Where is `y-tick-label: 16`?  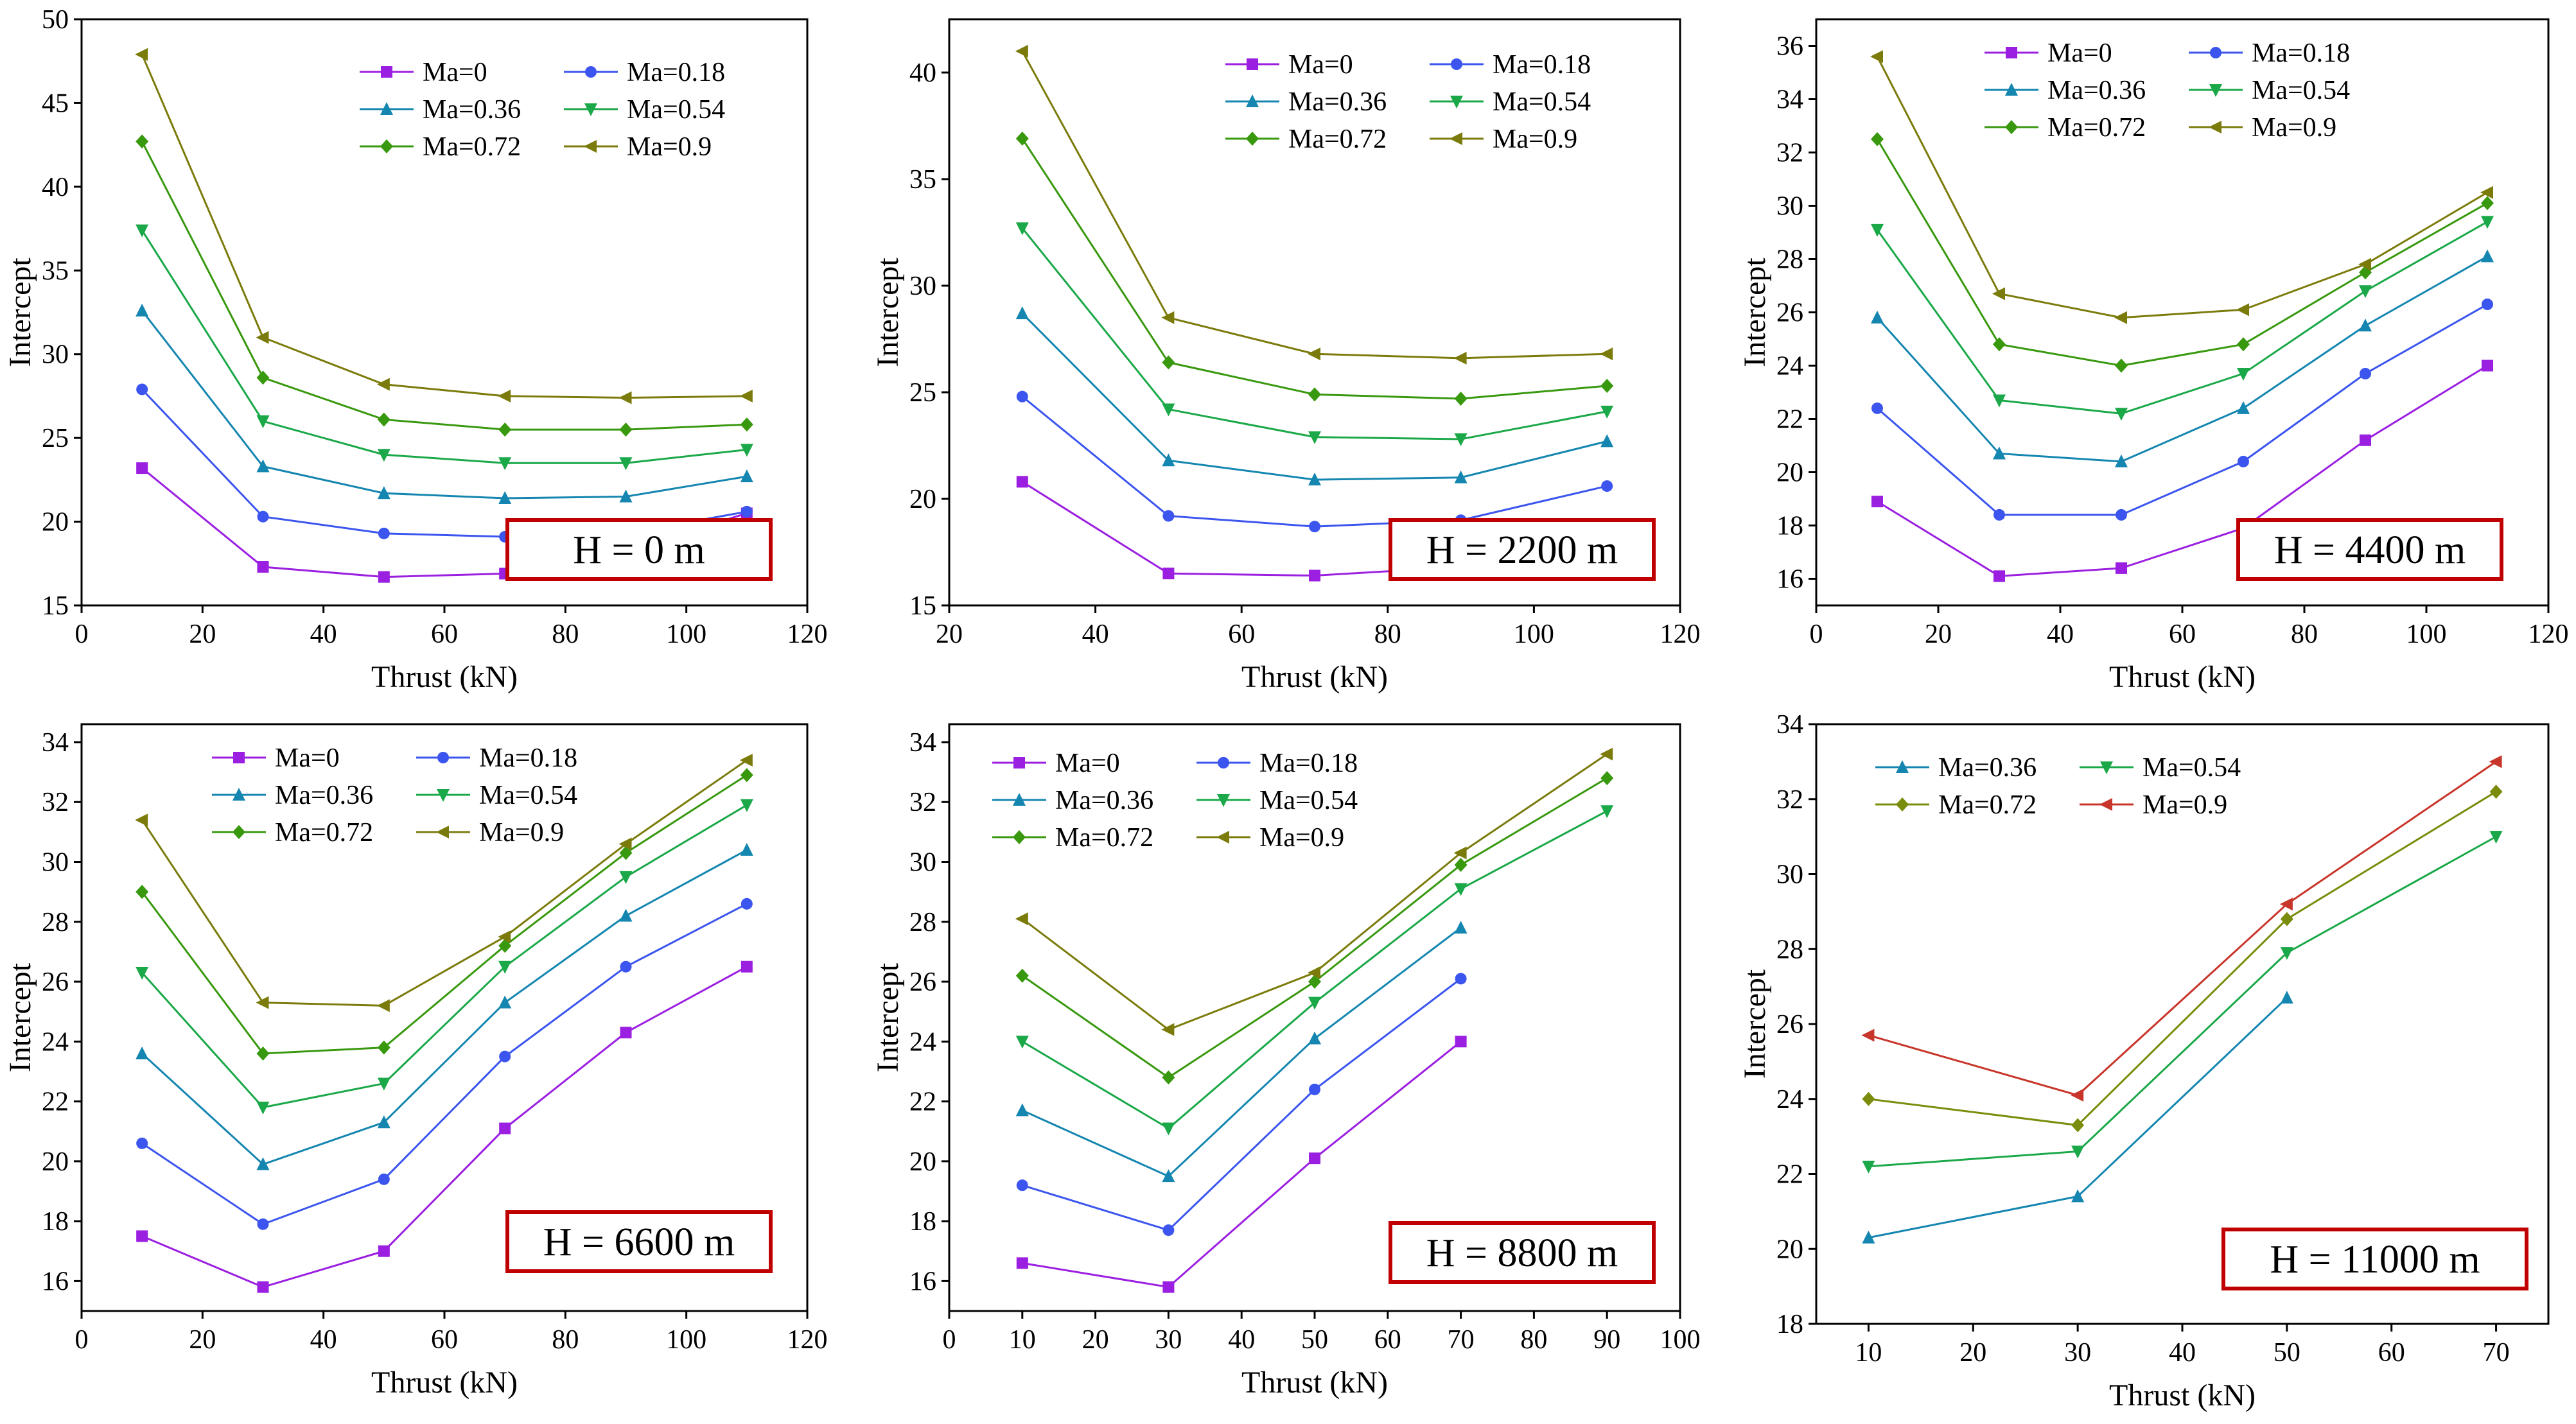
y-tick-label: 16 is located at coordinates (55, 1281).